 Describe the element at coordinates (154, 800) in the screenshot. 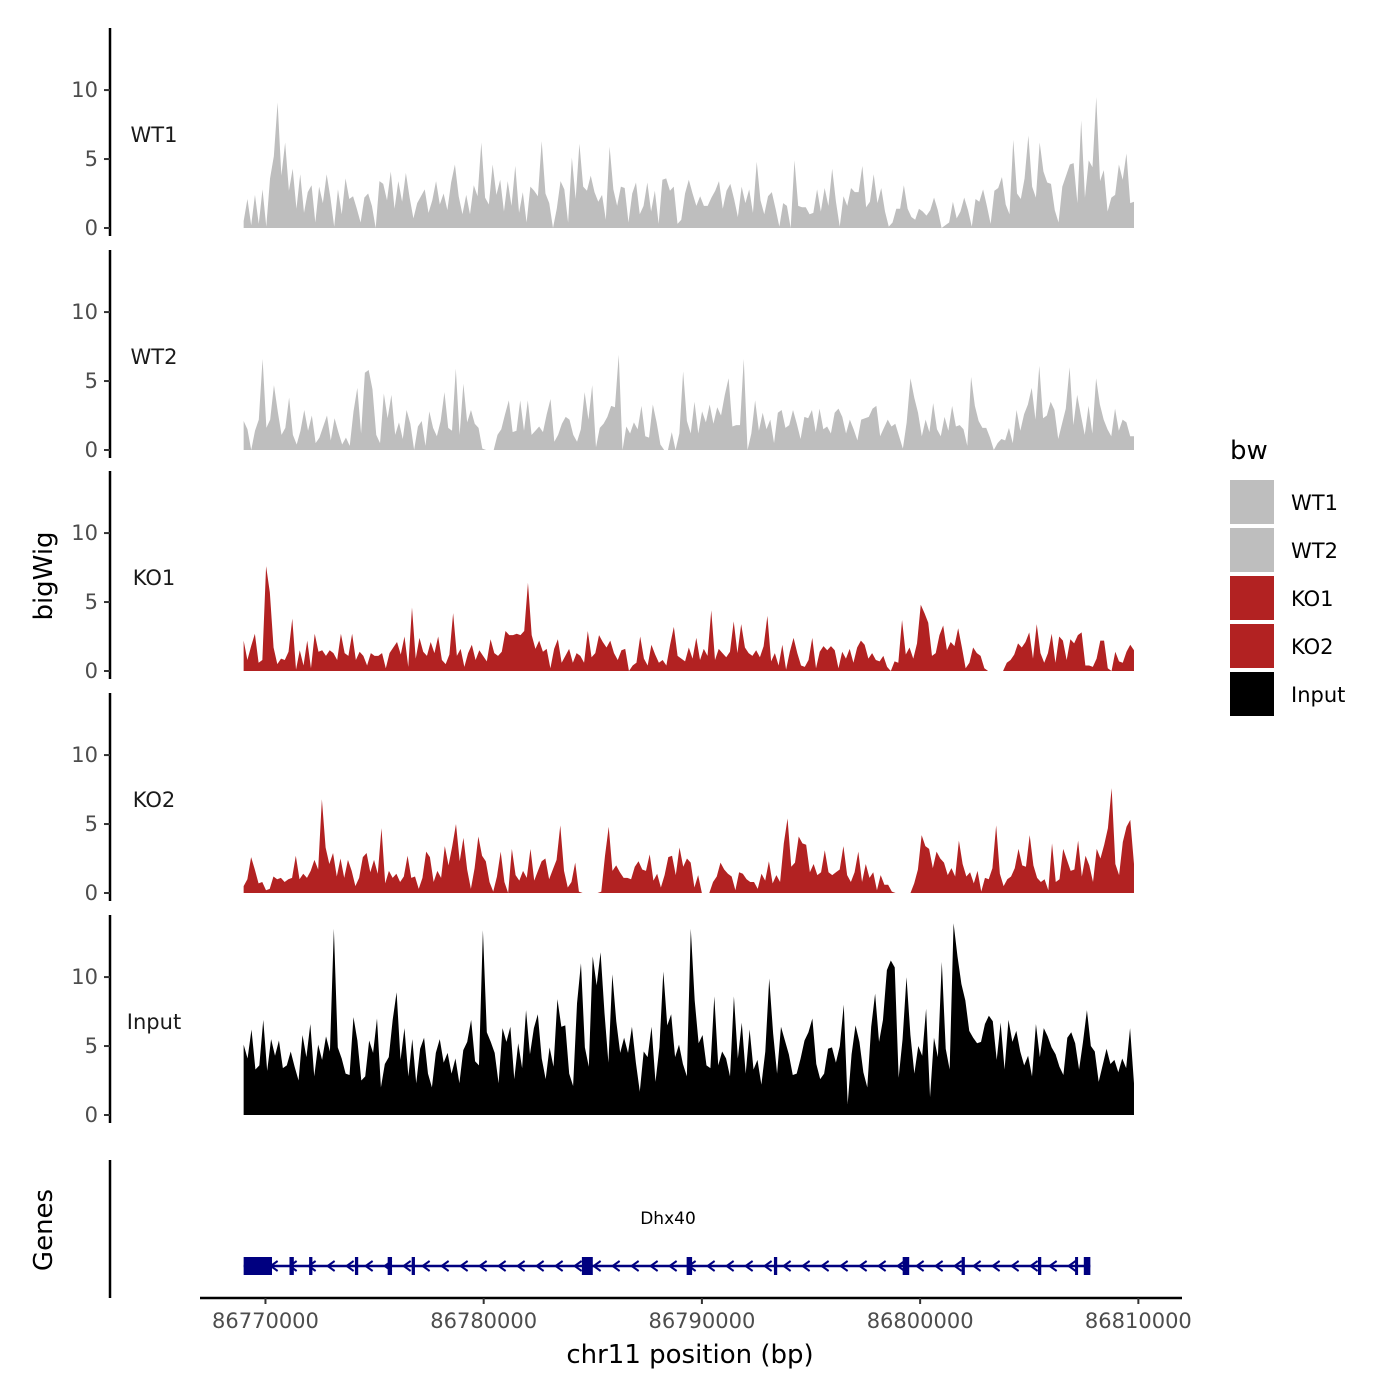

I see `track-label: KO2` at that location.